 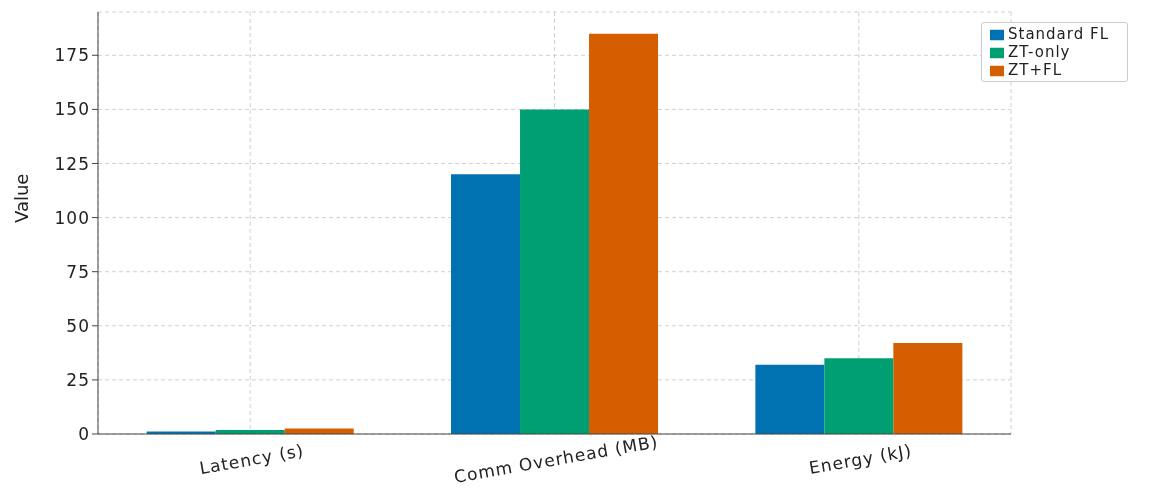 What do you see at coordinates (1039, 52) in the screenshot?
I see `legend-label: ZT-only` at bounding box center [1039, 52].